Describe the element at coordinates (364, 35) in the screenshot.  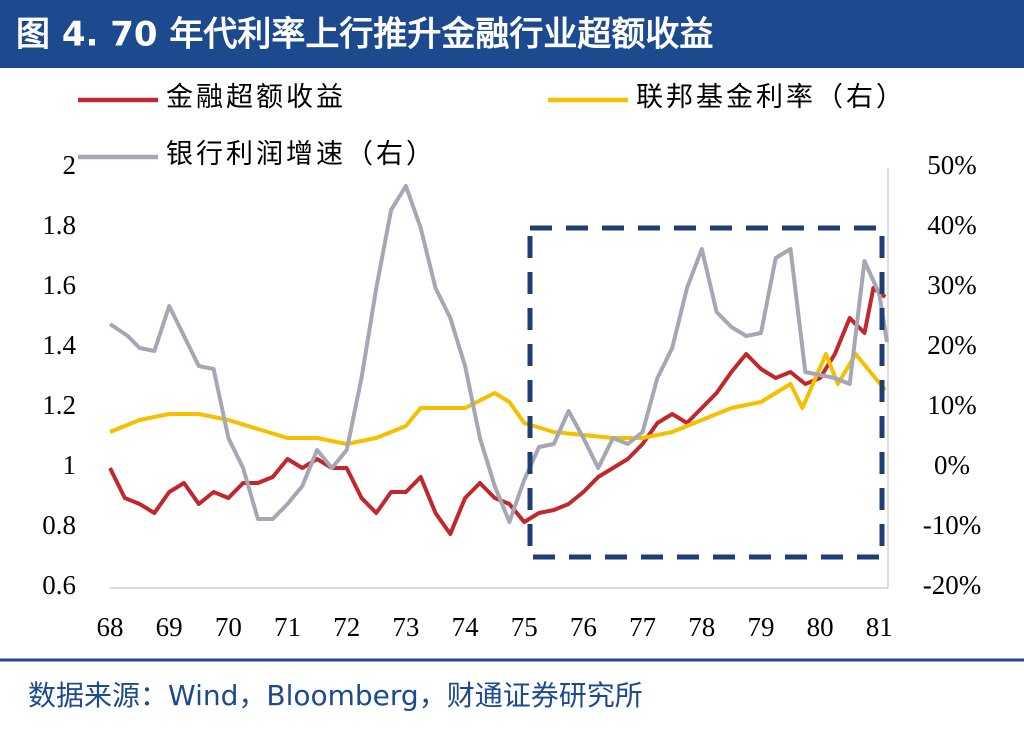
I see `chart-title: 图 4. 70 年代利率上行推升金融行业超额收益` at that location.